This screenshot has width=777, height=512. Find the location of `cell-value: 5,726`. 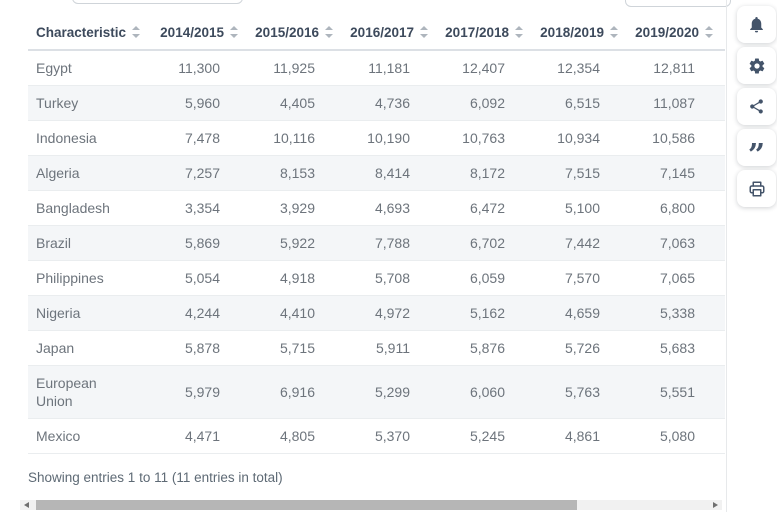

cell-value: 5,726 is located at coordinates (582, 348).